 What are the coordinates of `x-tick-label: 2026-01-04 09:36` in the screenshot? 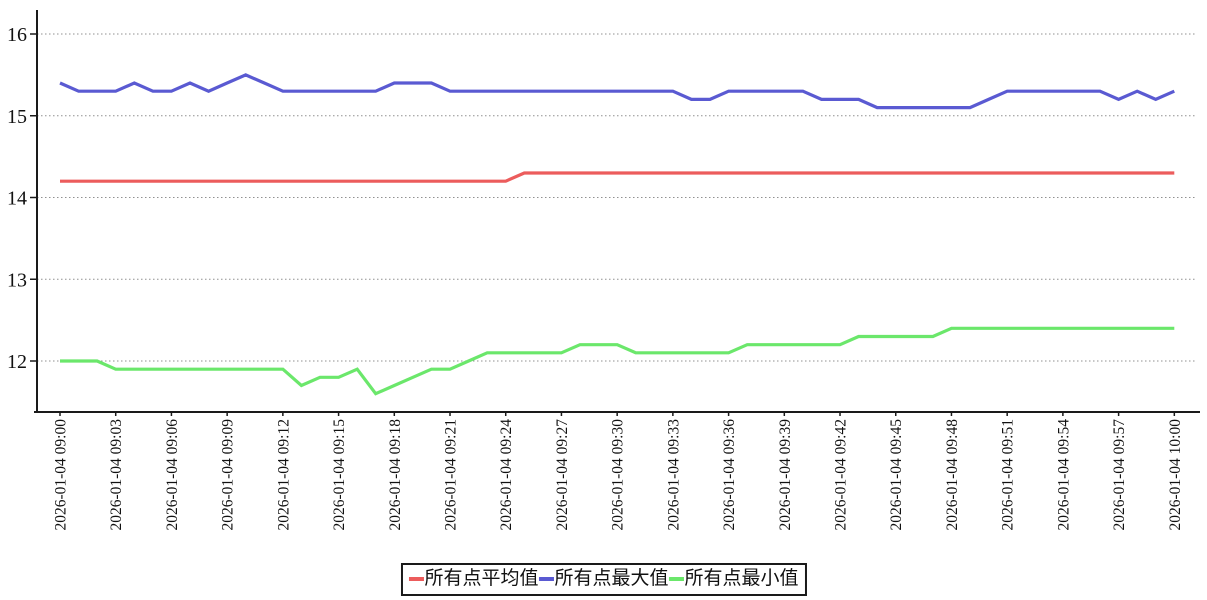 It's located at (729, 475).